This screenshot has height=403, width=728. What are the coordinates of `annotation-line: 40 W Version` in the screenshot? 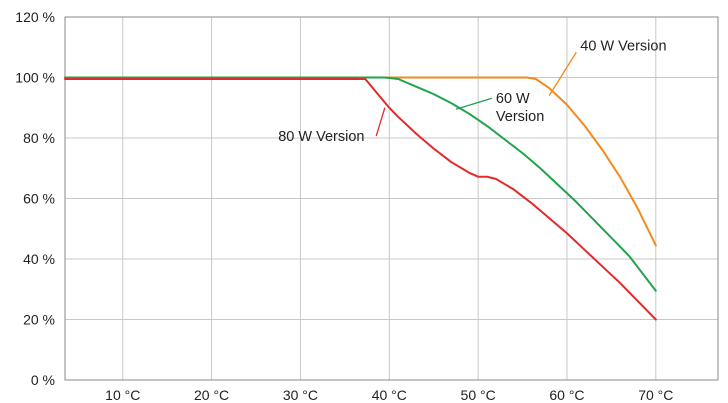 It's located at (623, 46).